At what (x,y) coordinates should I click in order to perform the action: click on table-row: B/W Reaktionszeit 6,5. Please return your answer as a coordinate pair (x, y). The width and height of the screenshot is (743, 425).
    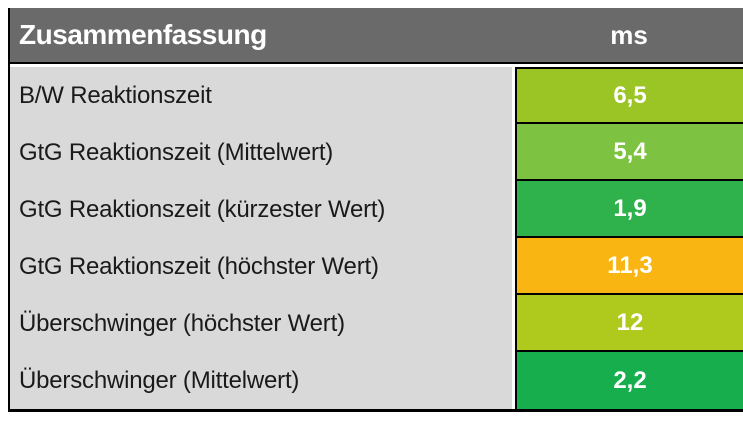
    Looking at the image, I should click on (376, 95).